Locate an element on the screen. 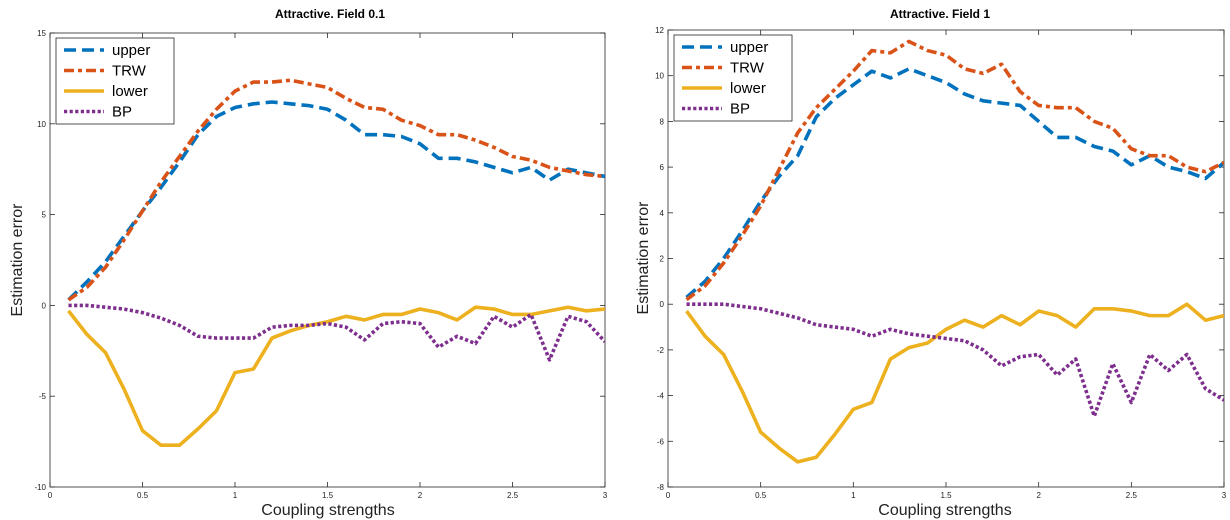 The height and width of the screenshot is (520, 1230). y-tick-label: -8 is located at coordinates (661, 487).